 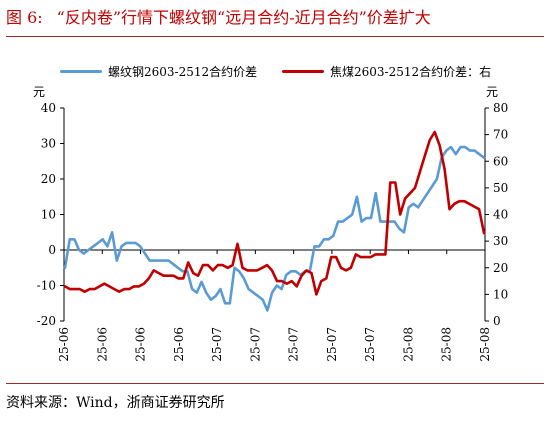 What do you see at coordinates (500, 241) in the screenshot?
I see `right-tick-label: 30` at bounding box center [500, 241].